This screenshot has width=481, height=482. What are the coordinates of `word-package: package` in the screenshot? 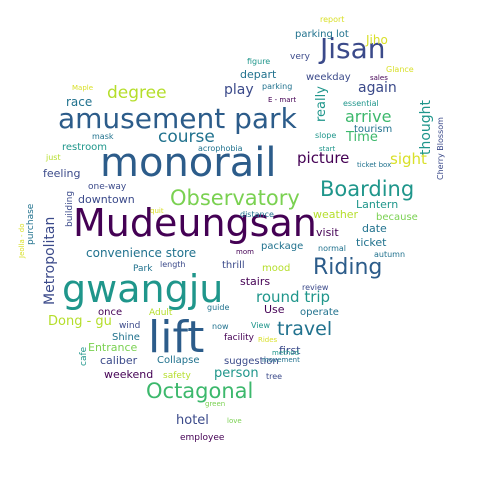 It's located at (282, 246).